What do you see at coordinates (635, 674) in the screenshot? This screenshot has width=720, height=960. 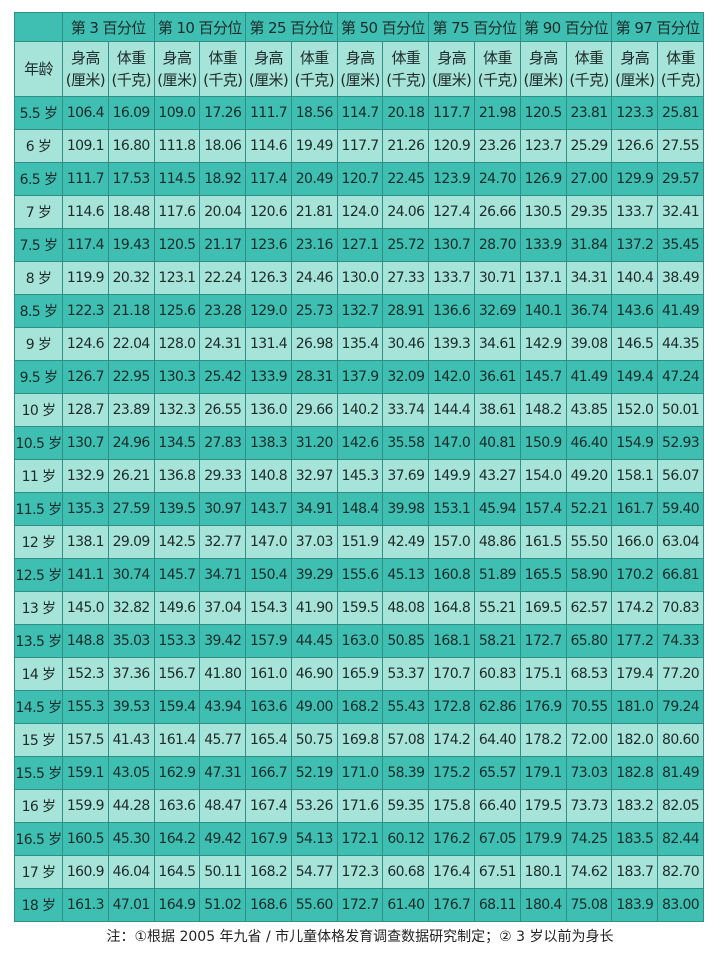 I see `height-cell: 179.4` at bounding box center [635, 674].